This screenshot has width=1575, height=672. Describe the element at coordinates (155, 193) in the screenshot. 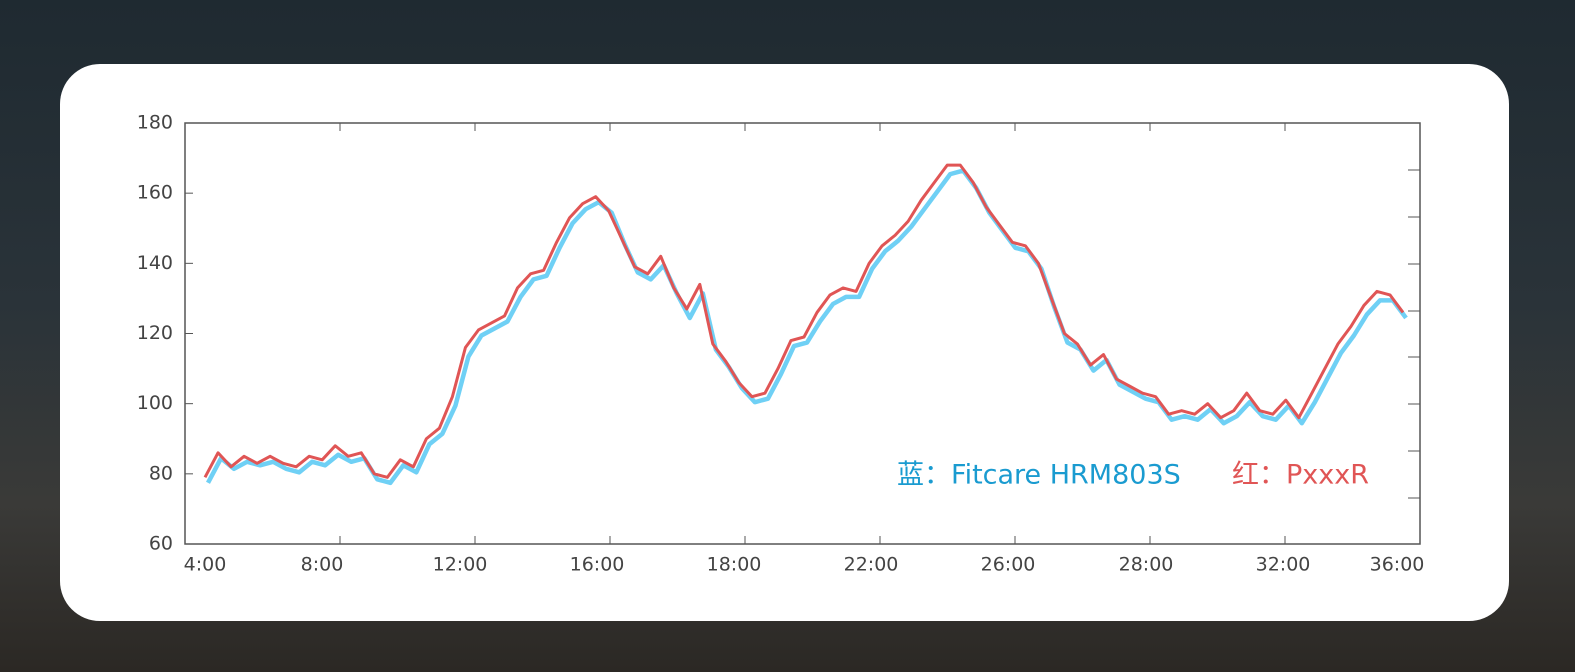

I see `y-tick-label: 160` at that location.